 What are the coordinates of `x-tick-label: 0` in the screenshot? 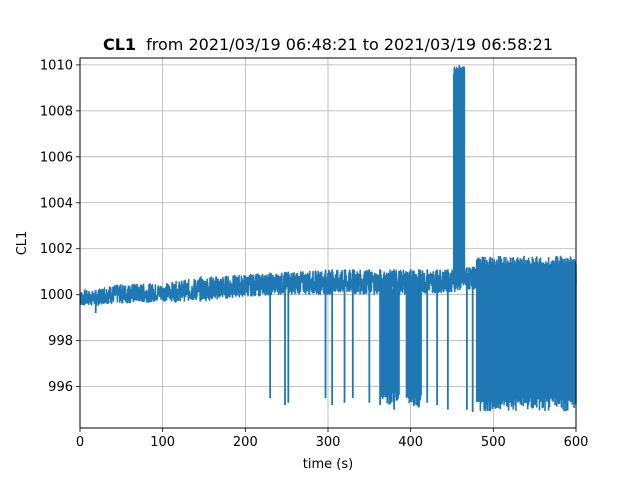 It's located at (80, 442).